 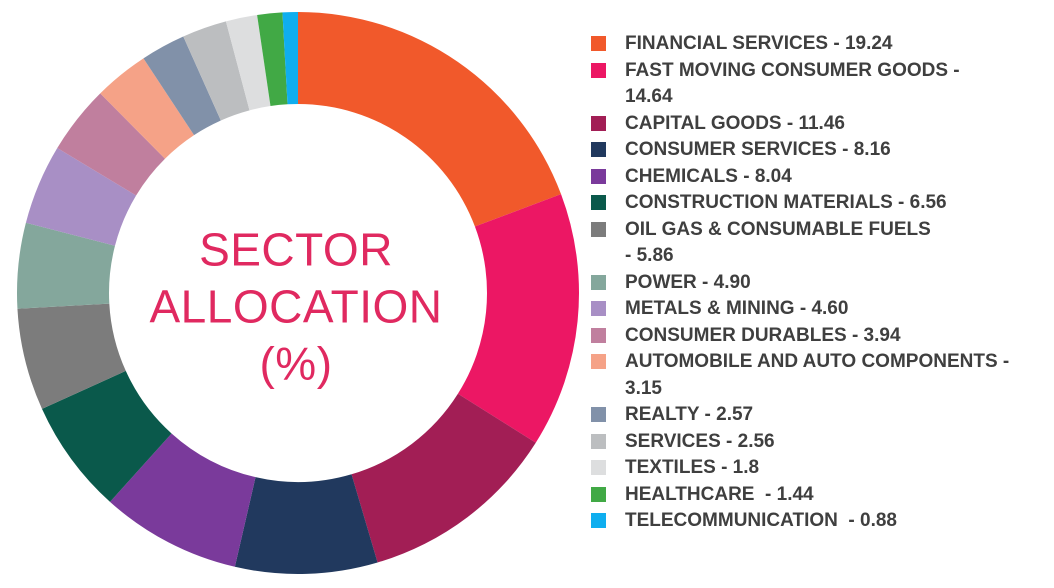 I want to click on legend-item: REALTY - 2.57, so click(x=806, y=415).